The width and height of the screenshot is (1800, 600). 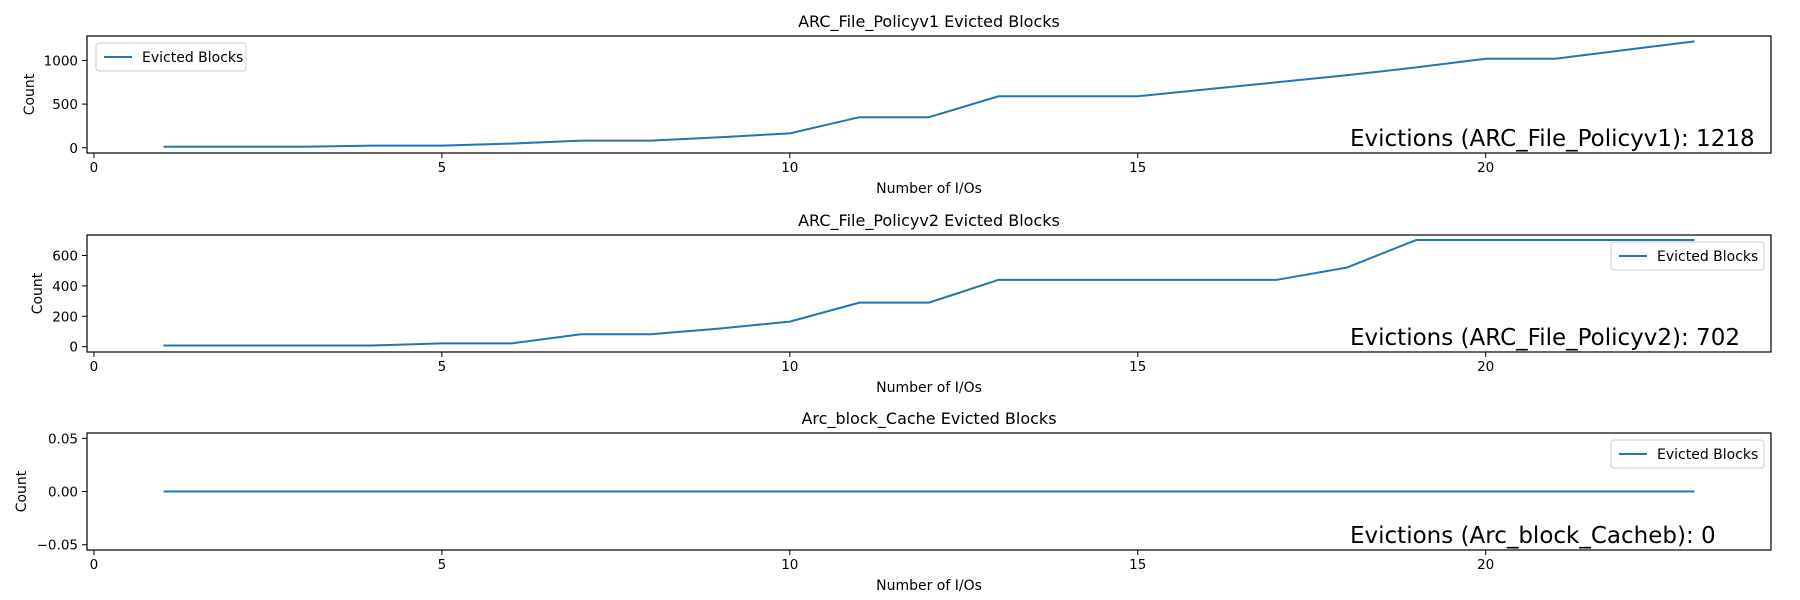 What do you see at coordinates (57, 546) in the screenshot?
I see `y-tick-label: −0.05` at bounding box center [57, 546].